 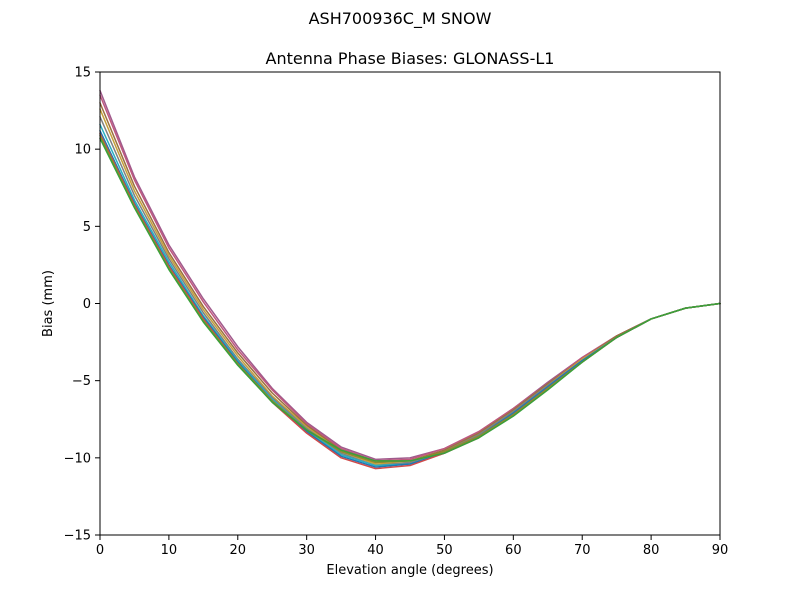 I want to click on y-tick-label: 10, so click(x=82, y=150).